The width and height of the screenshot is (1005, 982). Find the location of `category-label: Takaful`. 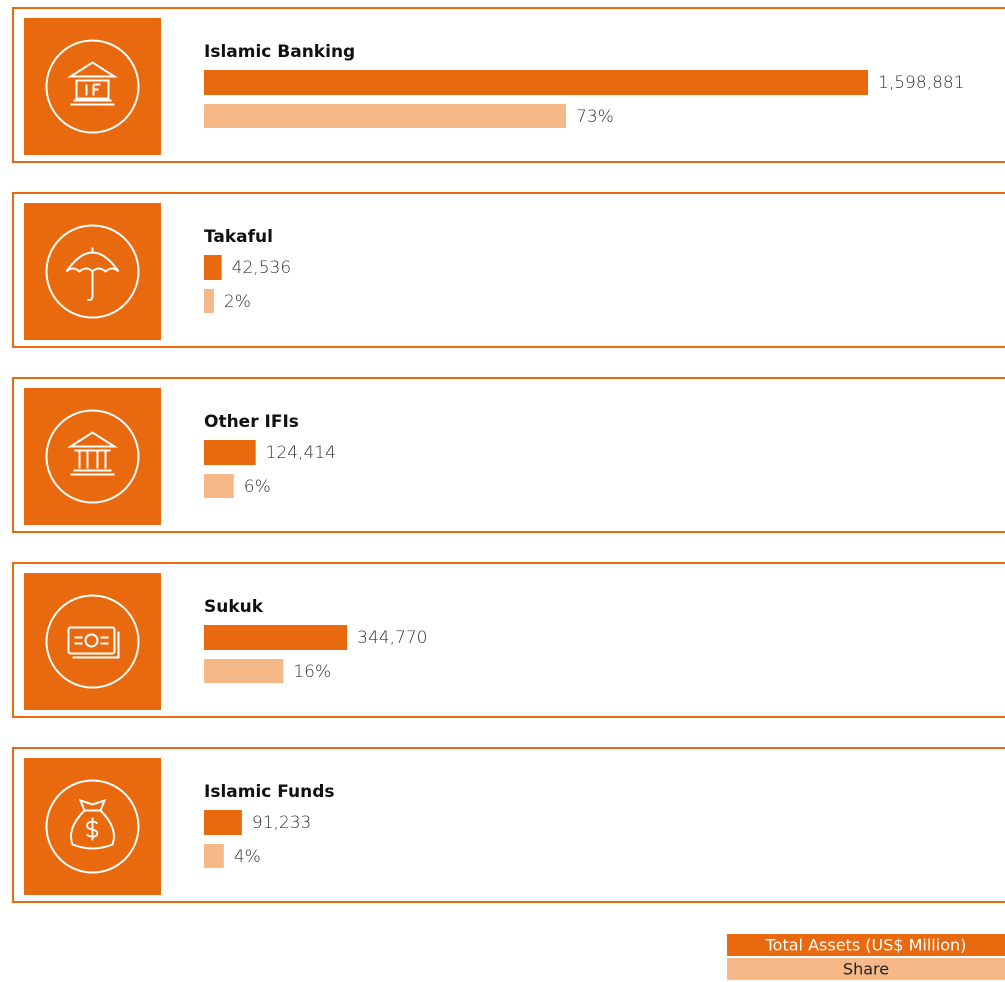

category-label: Takaful is located at coordinates (238, 237).